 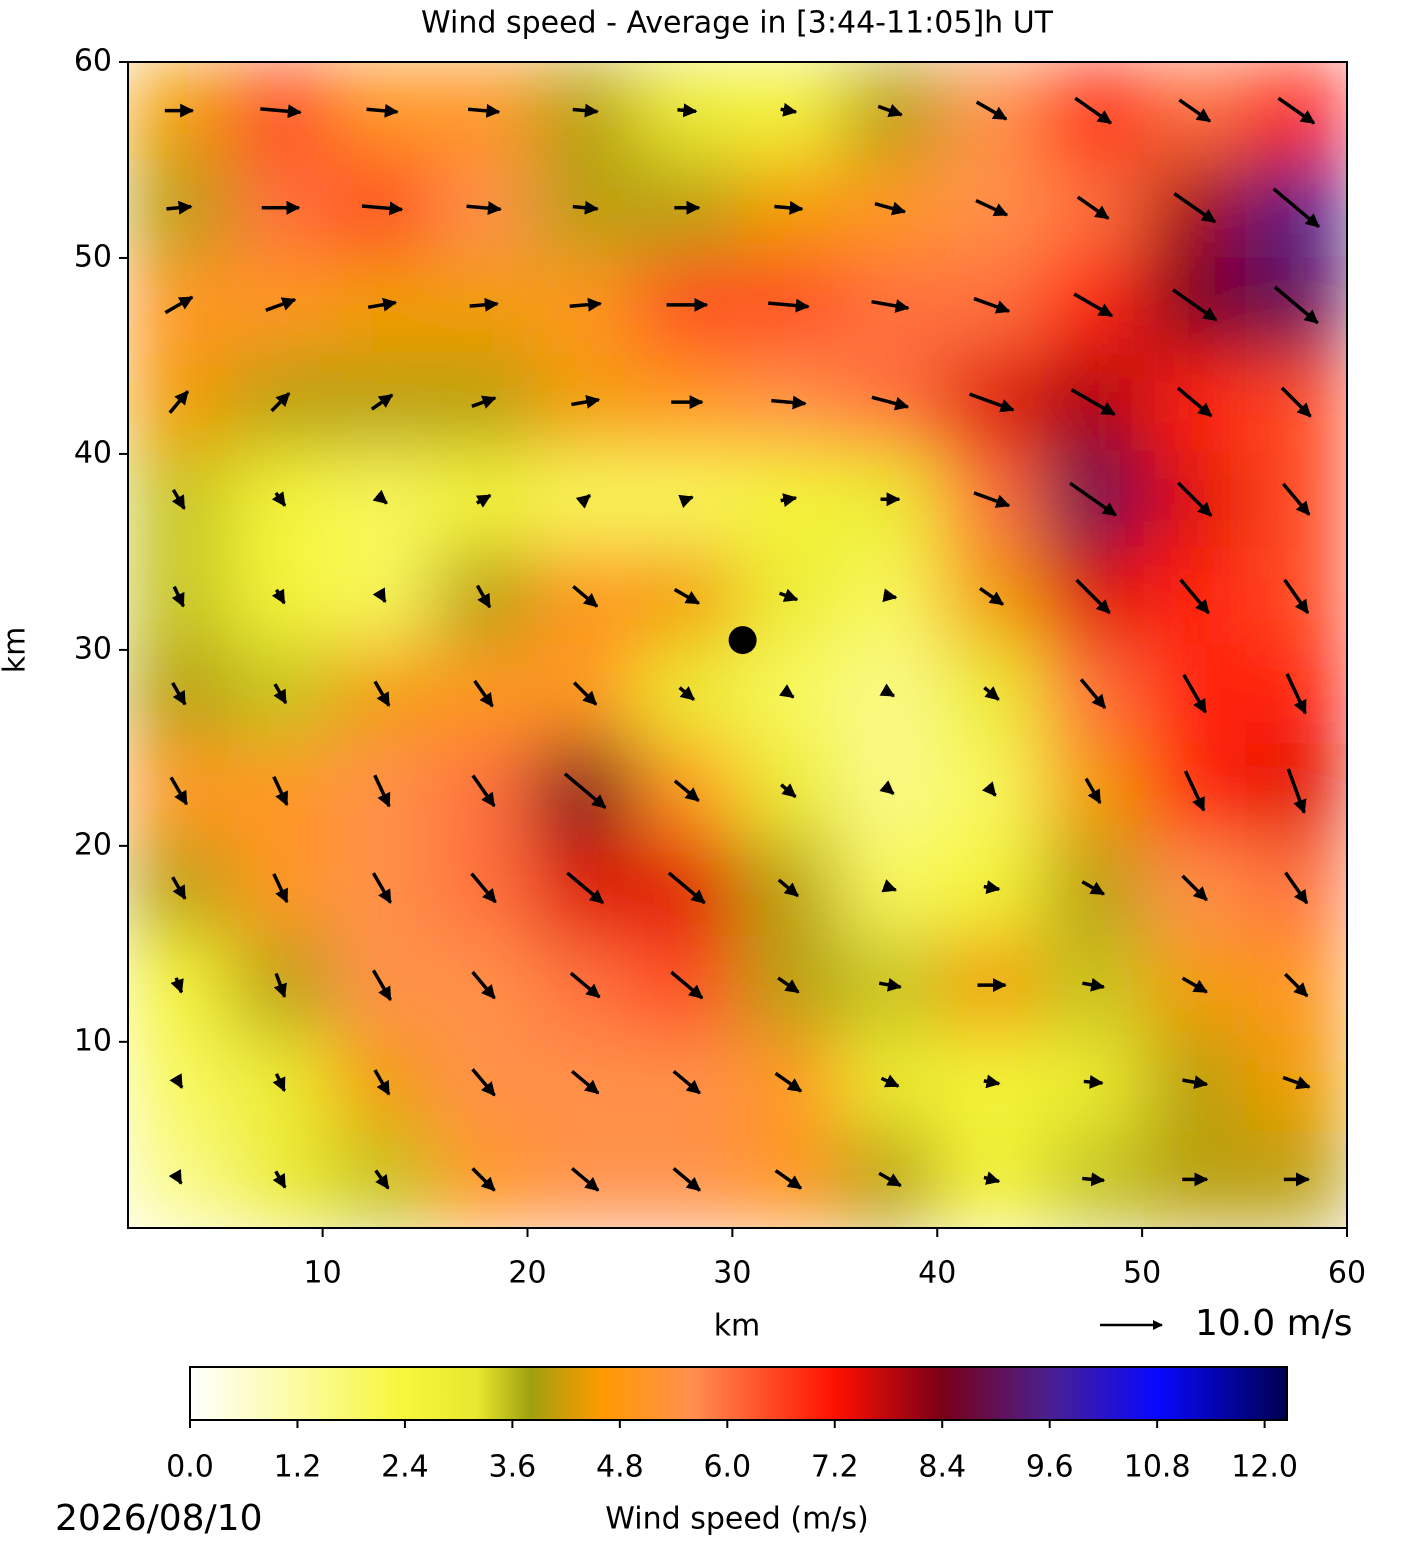 I want to click on colorbar-tick-label: 0.0, so click(x=190, y=1467).